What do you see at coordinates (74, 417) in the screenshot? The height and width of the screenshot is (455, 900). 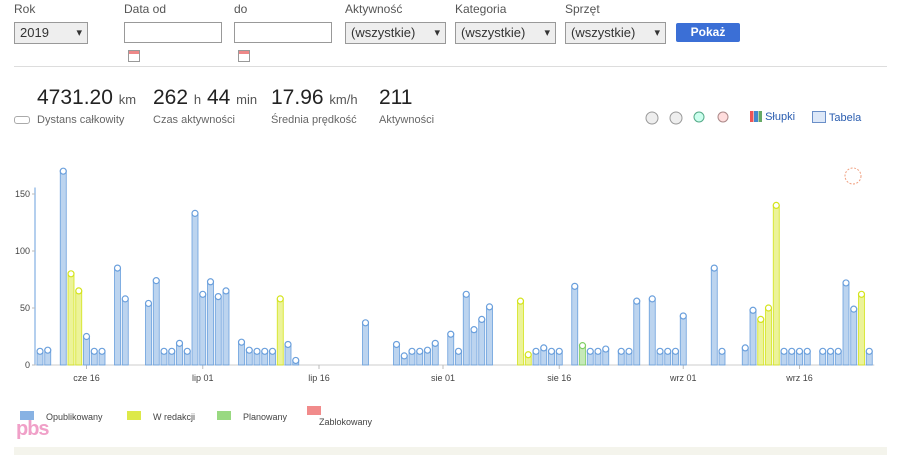 I see `legend-label: Opublikowany` at bounding box center [74, 417].